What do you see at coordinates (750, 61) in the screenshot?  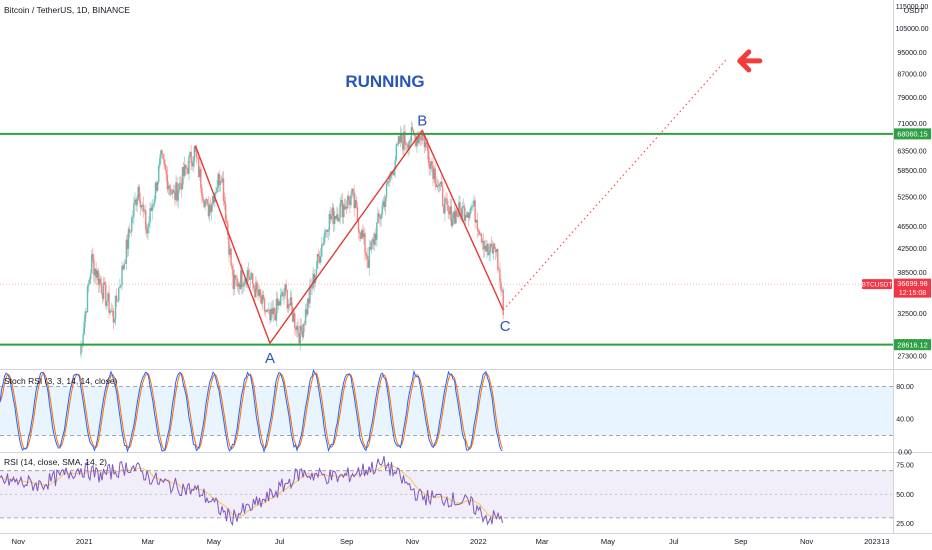 I see `arrow-left-icon` at bounding box center [750, 61].